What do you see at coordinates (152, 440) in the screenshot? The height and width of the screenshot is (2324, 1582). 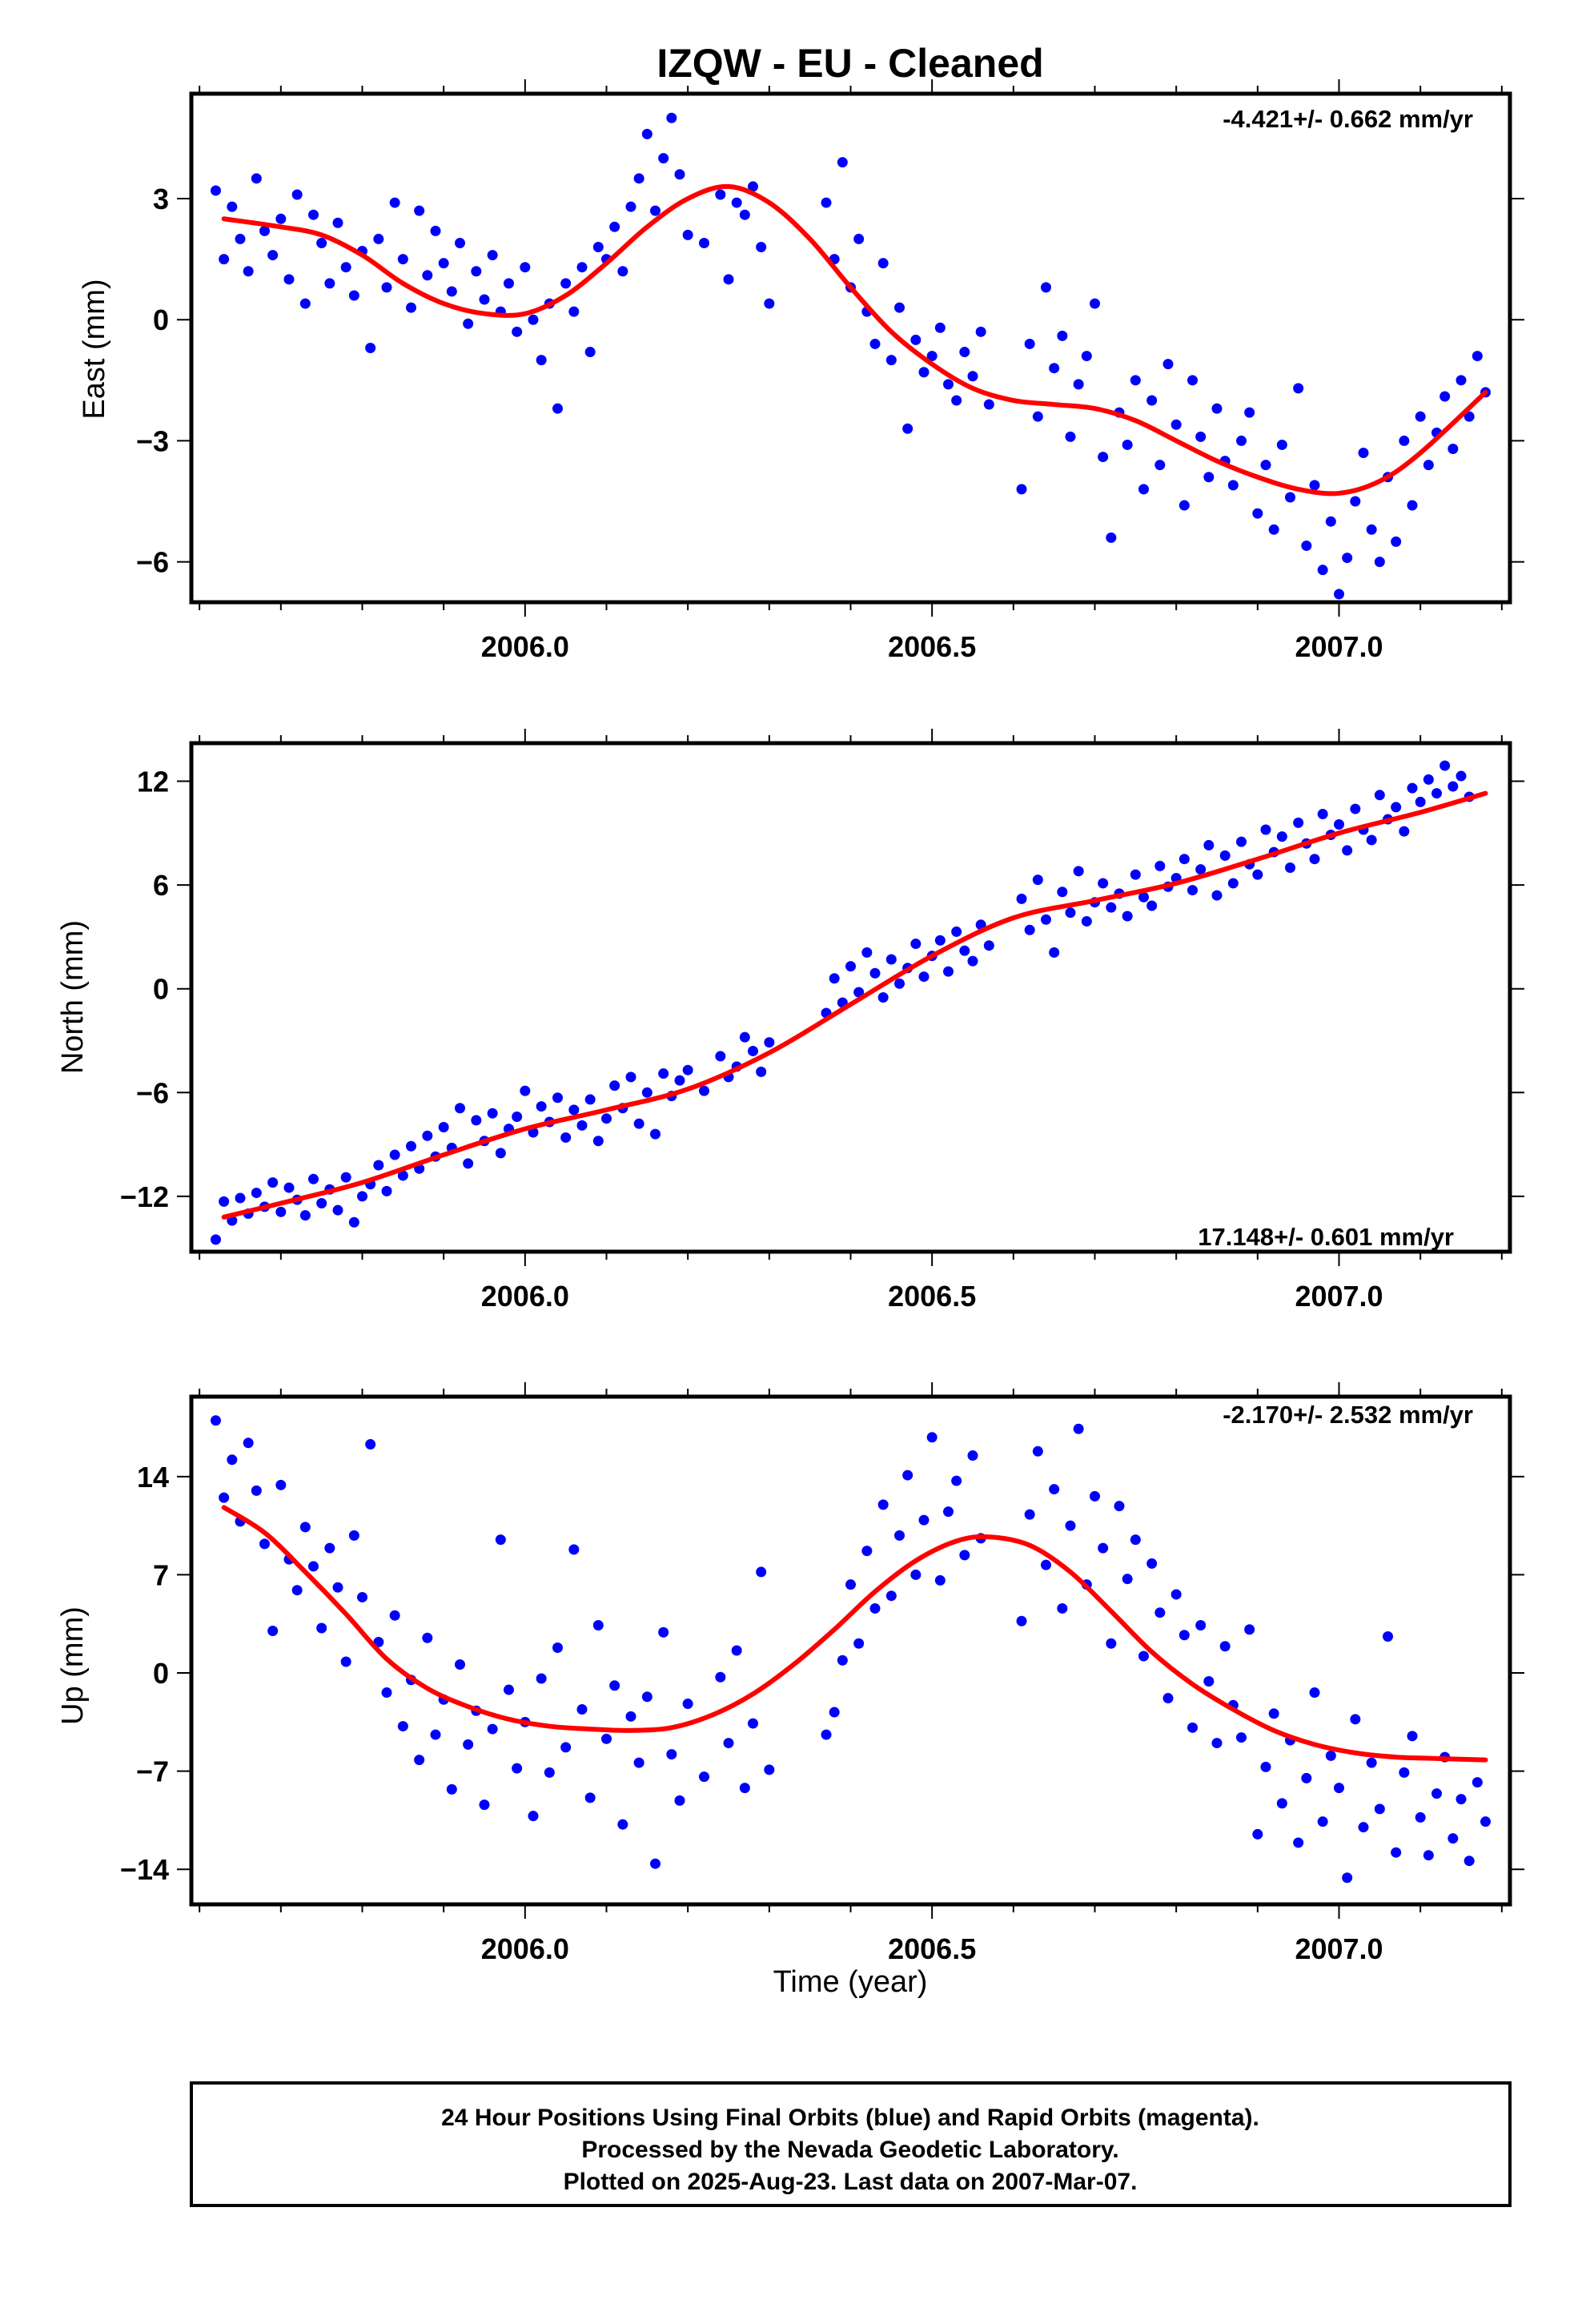 I see `y-tick-label: −3` at bounding box center [152, 440].